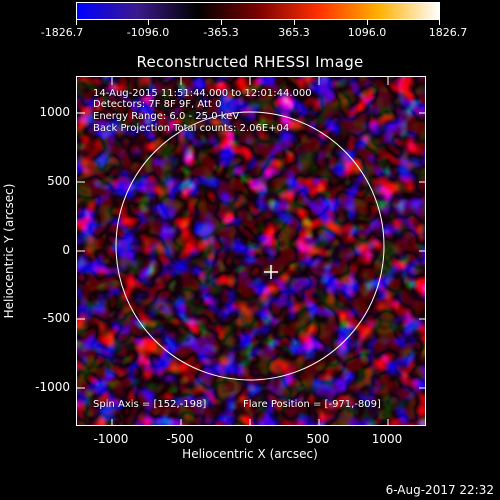 This screenshot has width=500, height=500. What do you see at coordinates (148, 32) in the screenshot?
I see `colorbar-tick-label: -1096.0` at bounding box center [148, 32].